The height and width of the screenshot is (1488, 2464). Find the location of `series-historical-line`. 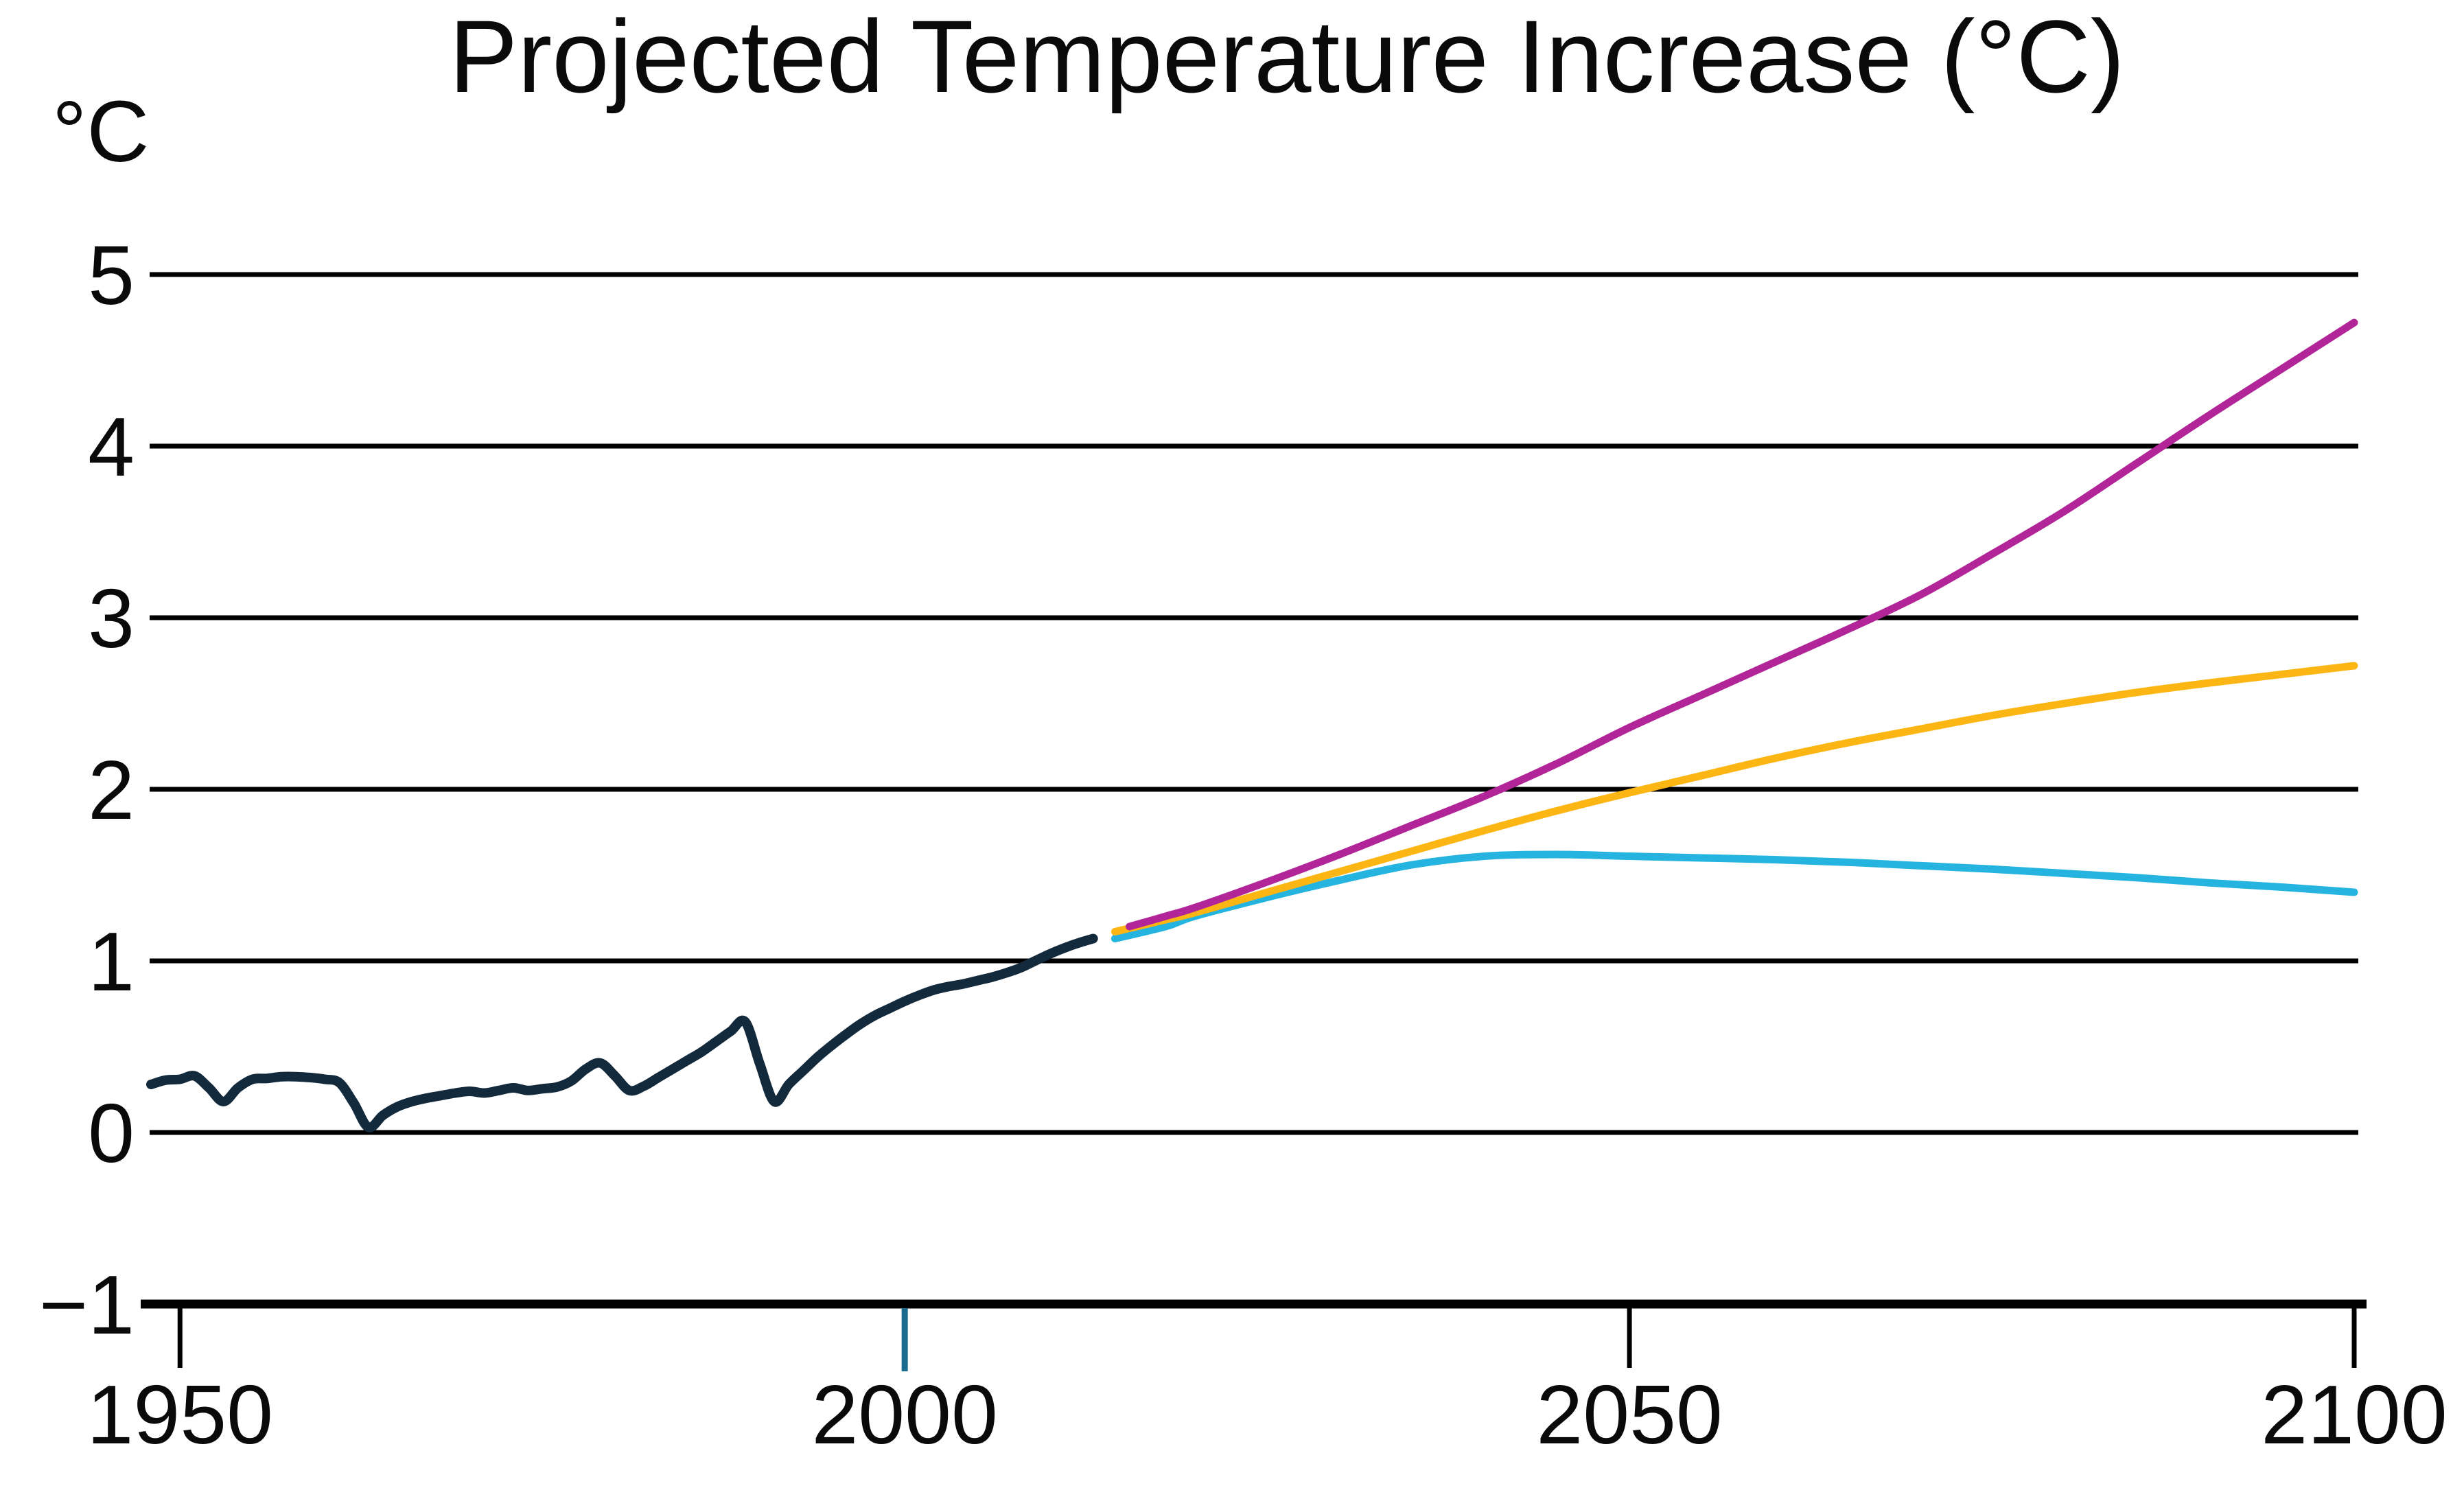

series-historical-line is located at coordinates (622, 1033).